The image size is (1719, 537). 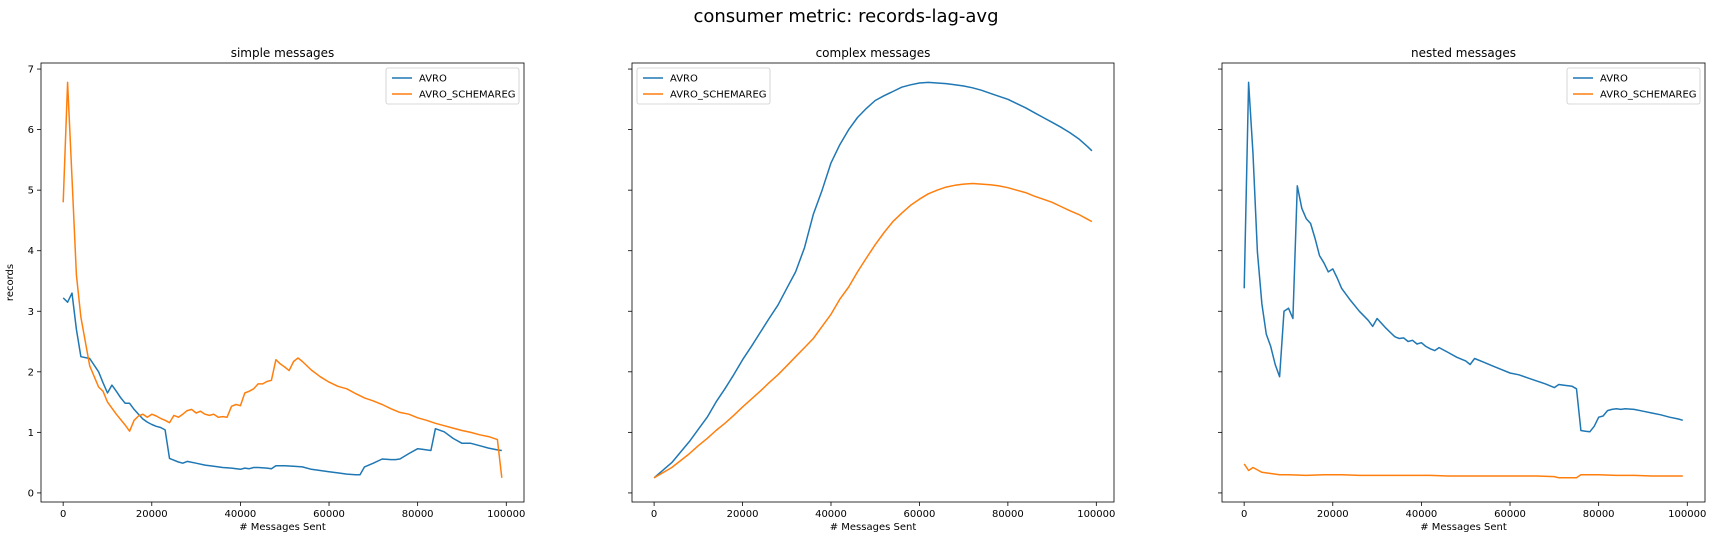 I want to click on y-tick-label: 0, so click(x=31, y=493).